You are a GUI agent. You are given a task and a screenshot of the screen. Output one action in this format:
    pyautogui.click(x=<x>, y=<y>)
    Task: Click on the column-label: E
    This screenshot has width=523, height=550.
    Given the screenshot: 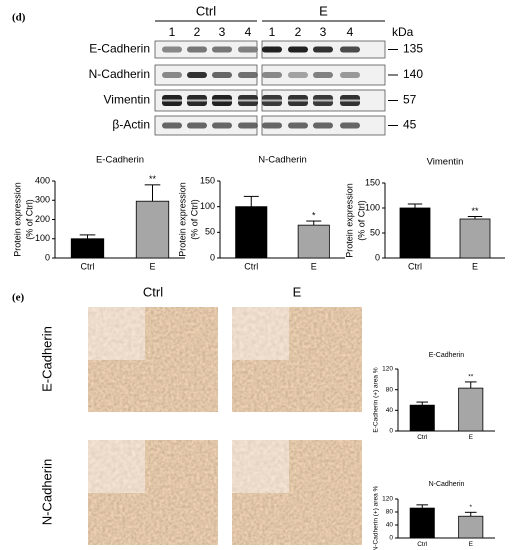 What is the action you would take?
    pyautogui.click(x=297, y=291)
    